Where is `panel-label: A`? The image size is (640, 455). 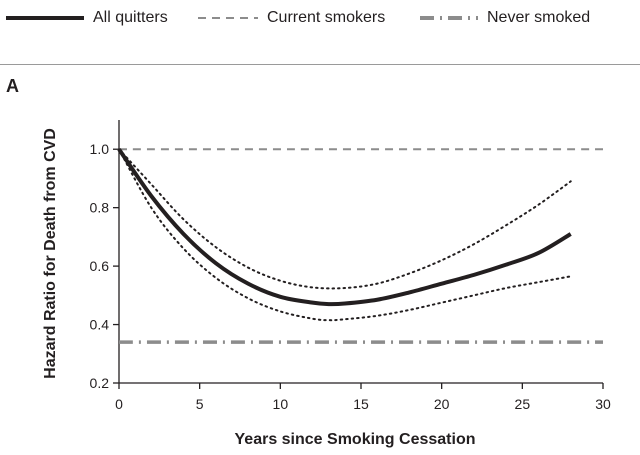 panel-label: A is located at coordinates (12, 86).